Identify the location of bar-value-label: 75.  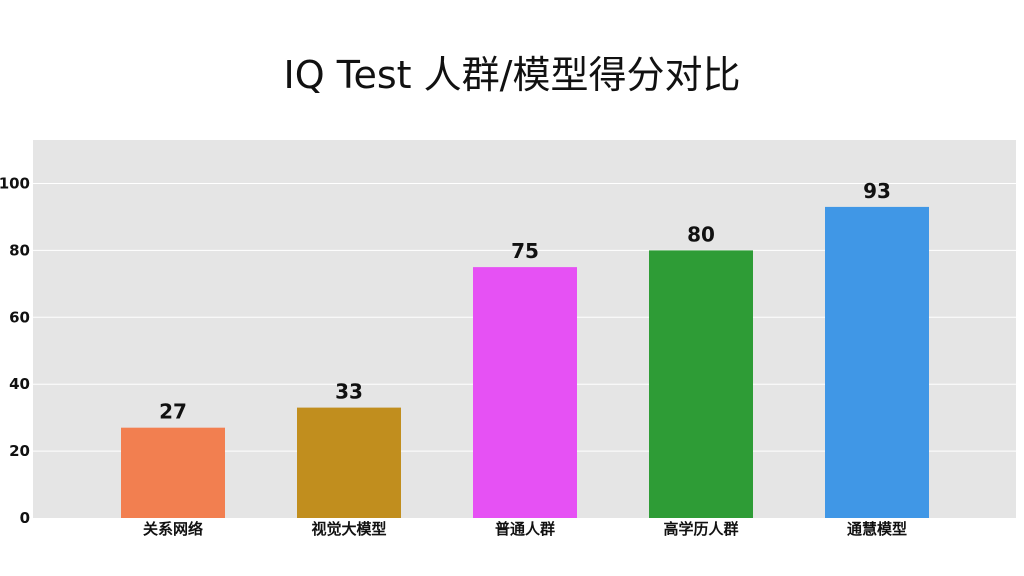
(525, 251).